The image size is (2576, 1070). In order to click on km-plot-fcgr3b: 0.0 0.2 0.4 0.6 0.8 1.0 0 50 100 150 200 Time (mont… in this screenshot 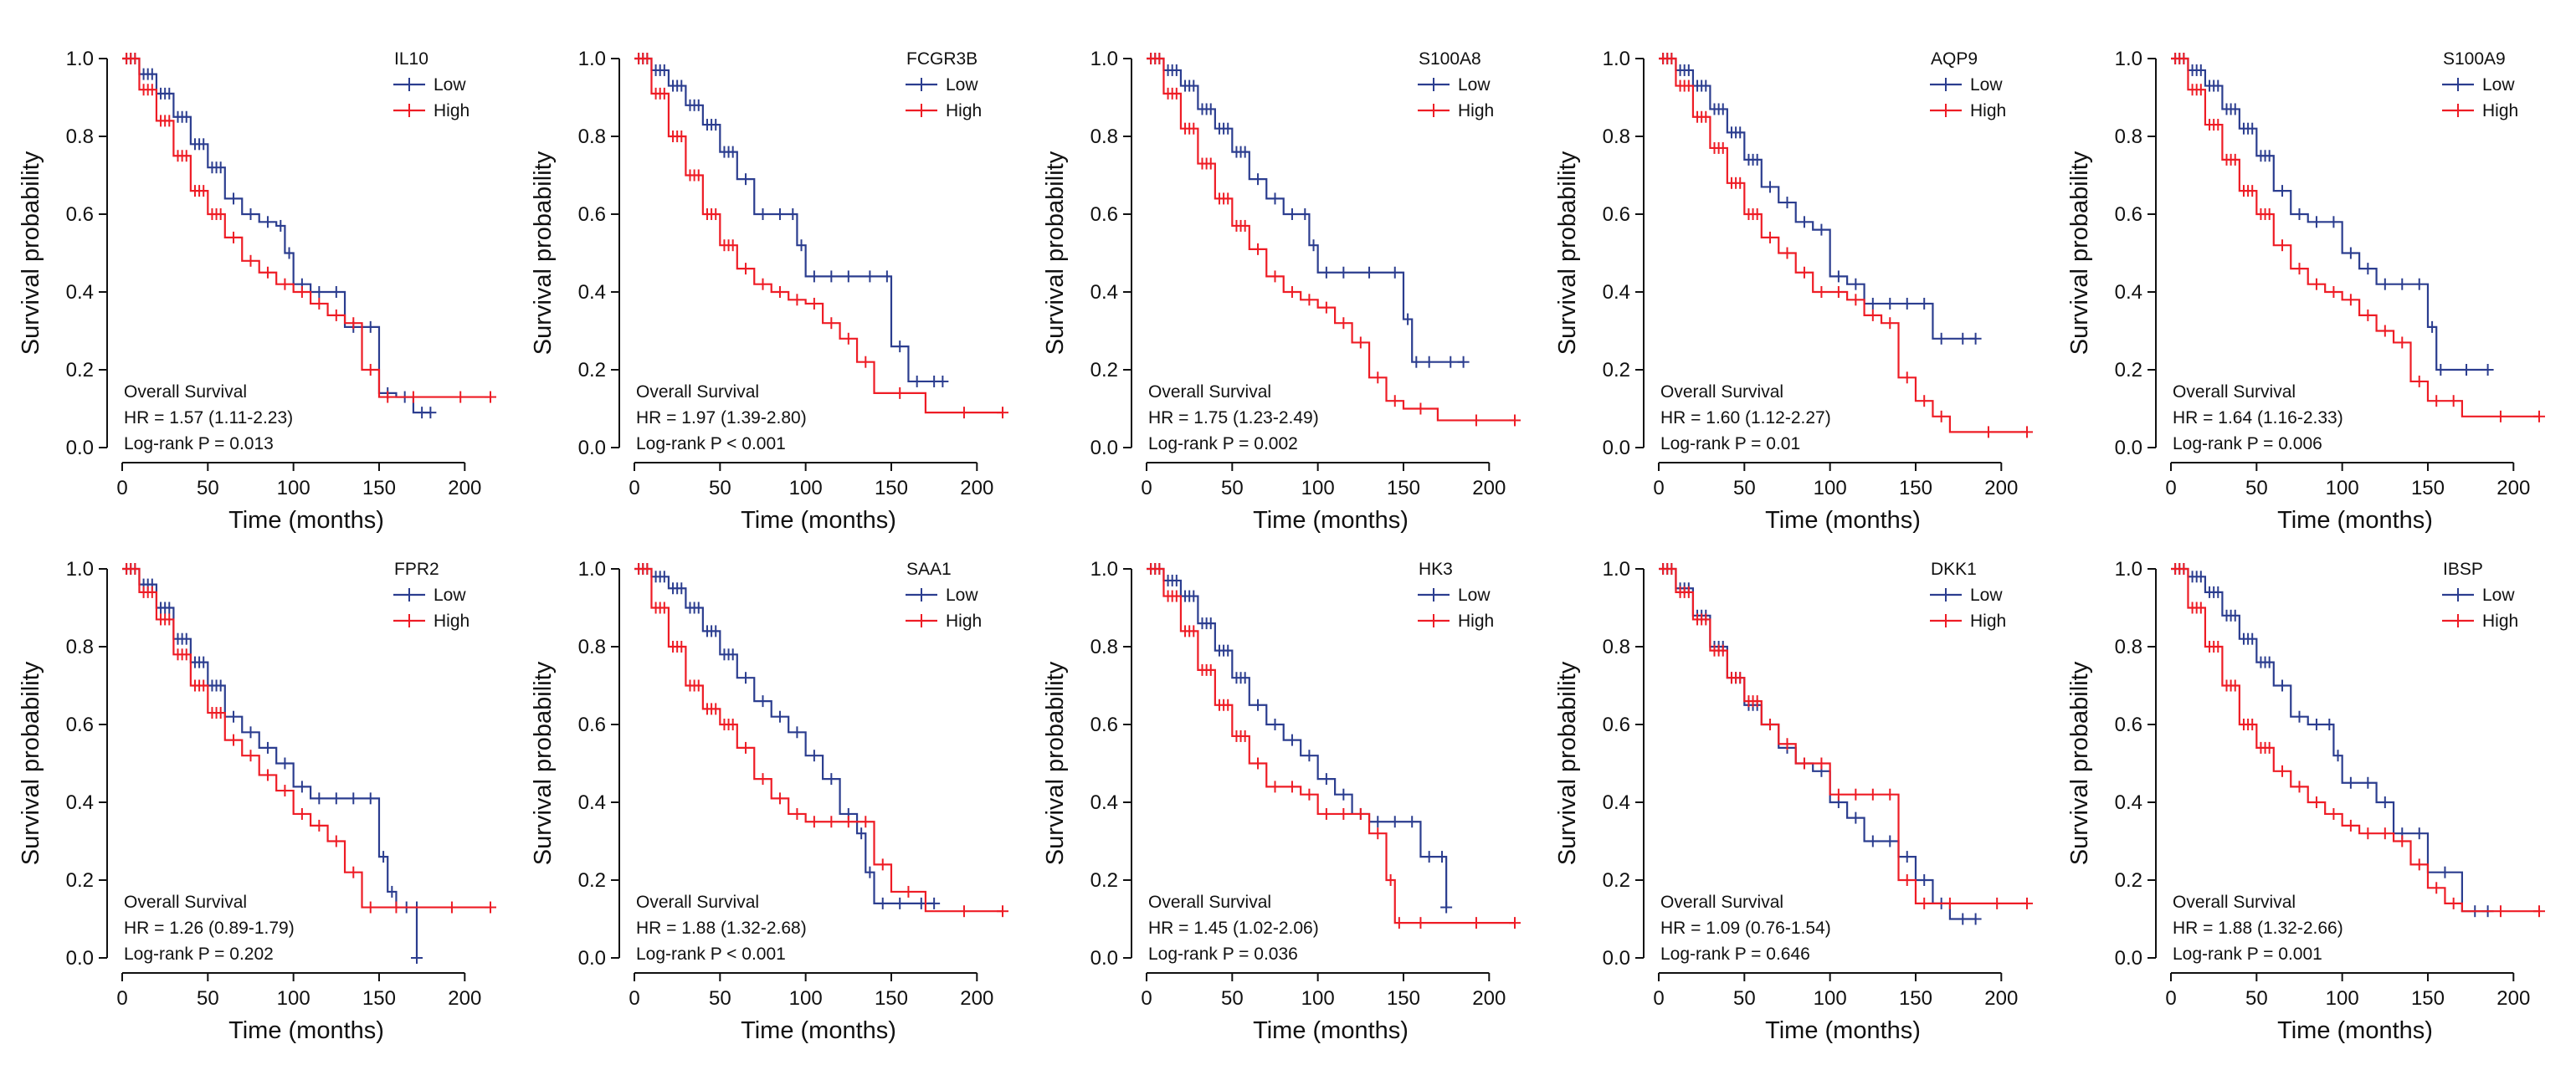, I will do `click(769, 291)`.